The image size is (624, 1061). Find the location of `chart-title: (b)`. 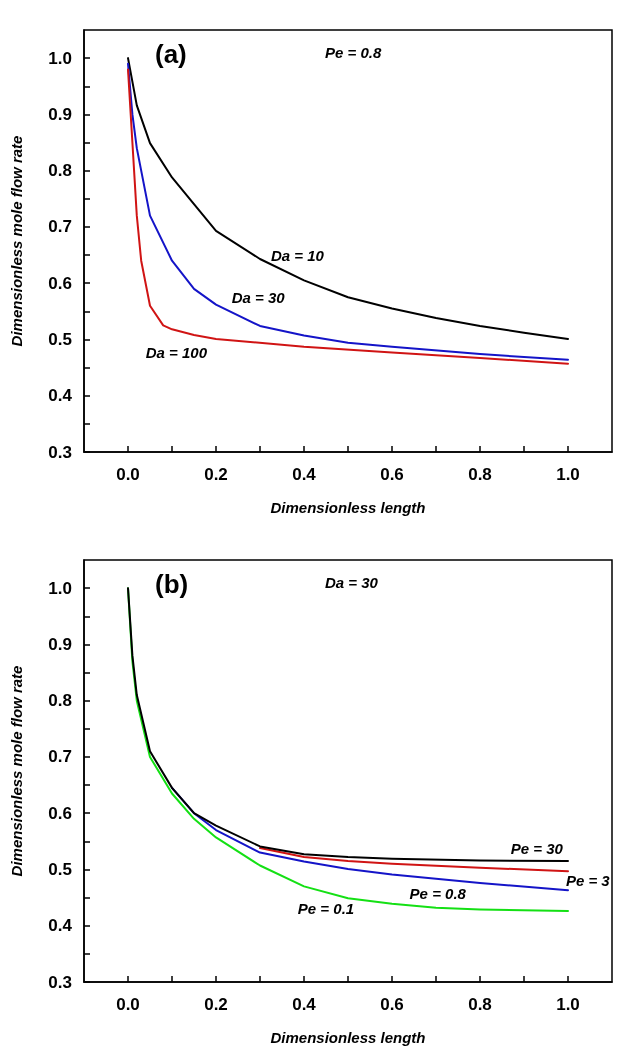

chart-title: (b) is located at coordinates (172, 584).